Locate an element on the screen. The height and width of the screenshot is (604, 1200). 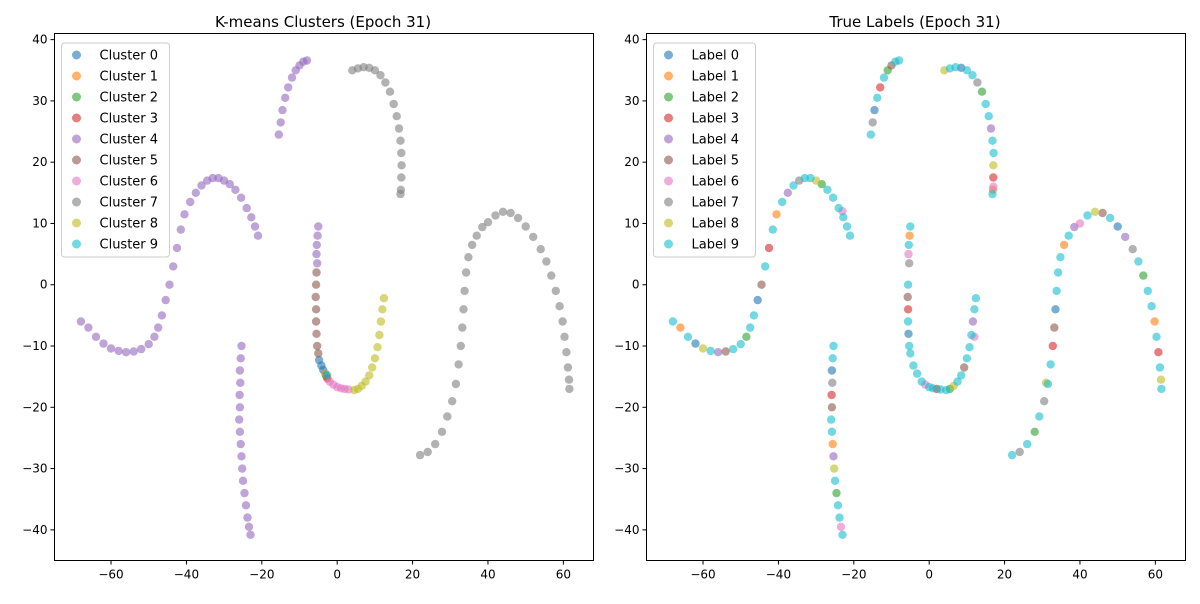
legend-label: Label 6 is located at coordinates (715, 182).